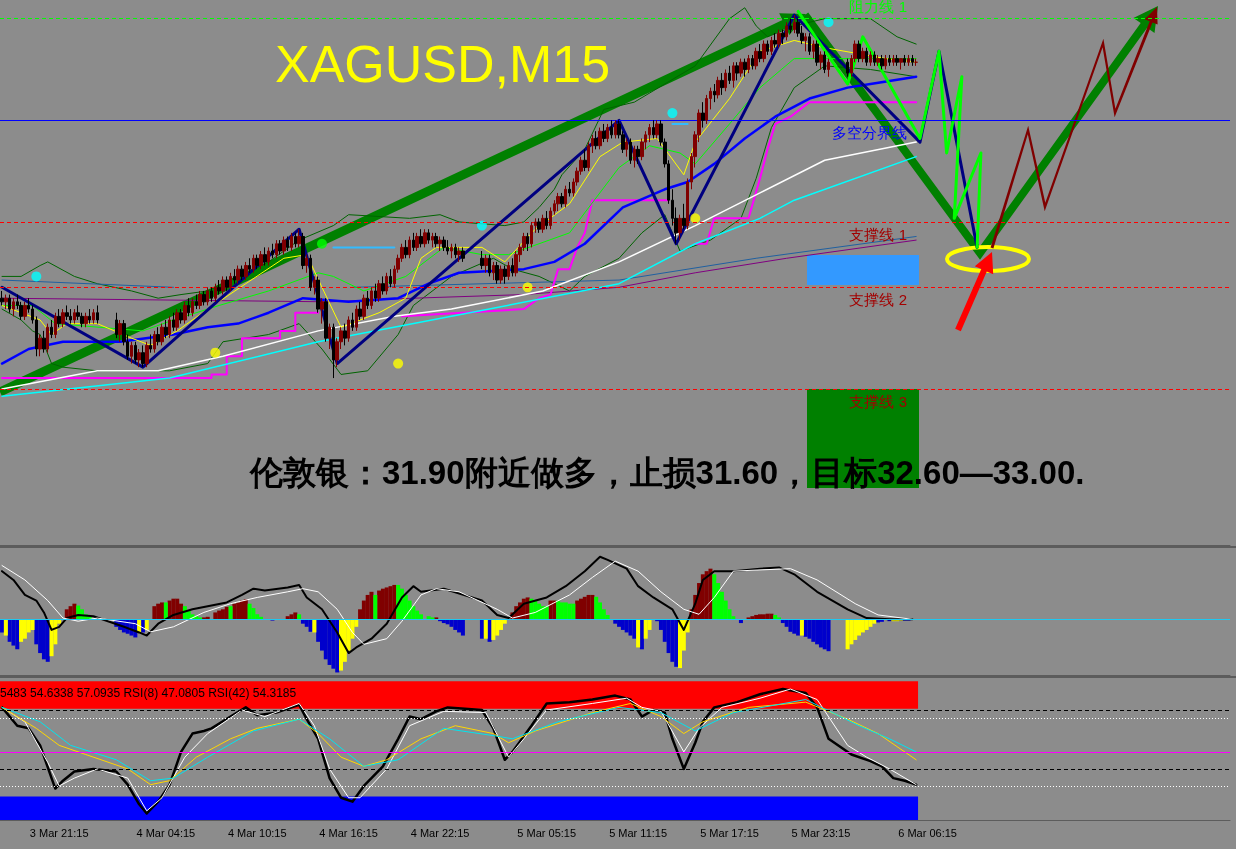  What do you see at coordinates (148, 693) in the screenshot?
I see `annotation: 5483 54.6338 57.0935 RSI(8) 47.0805 RSI(42) 54.3185` at bounding box center [148, 693].